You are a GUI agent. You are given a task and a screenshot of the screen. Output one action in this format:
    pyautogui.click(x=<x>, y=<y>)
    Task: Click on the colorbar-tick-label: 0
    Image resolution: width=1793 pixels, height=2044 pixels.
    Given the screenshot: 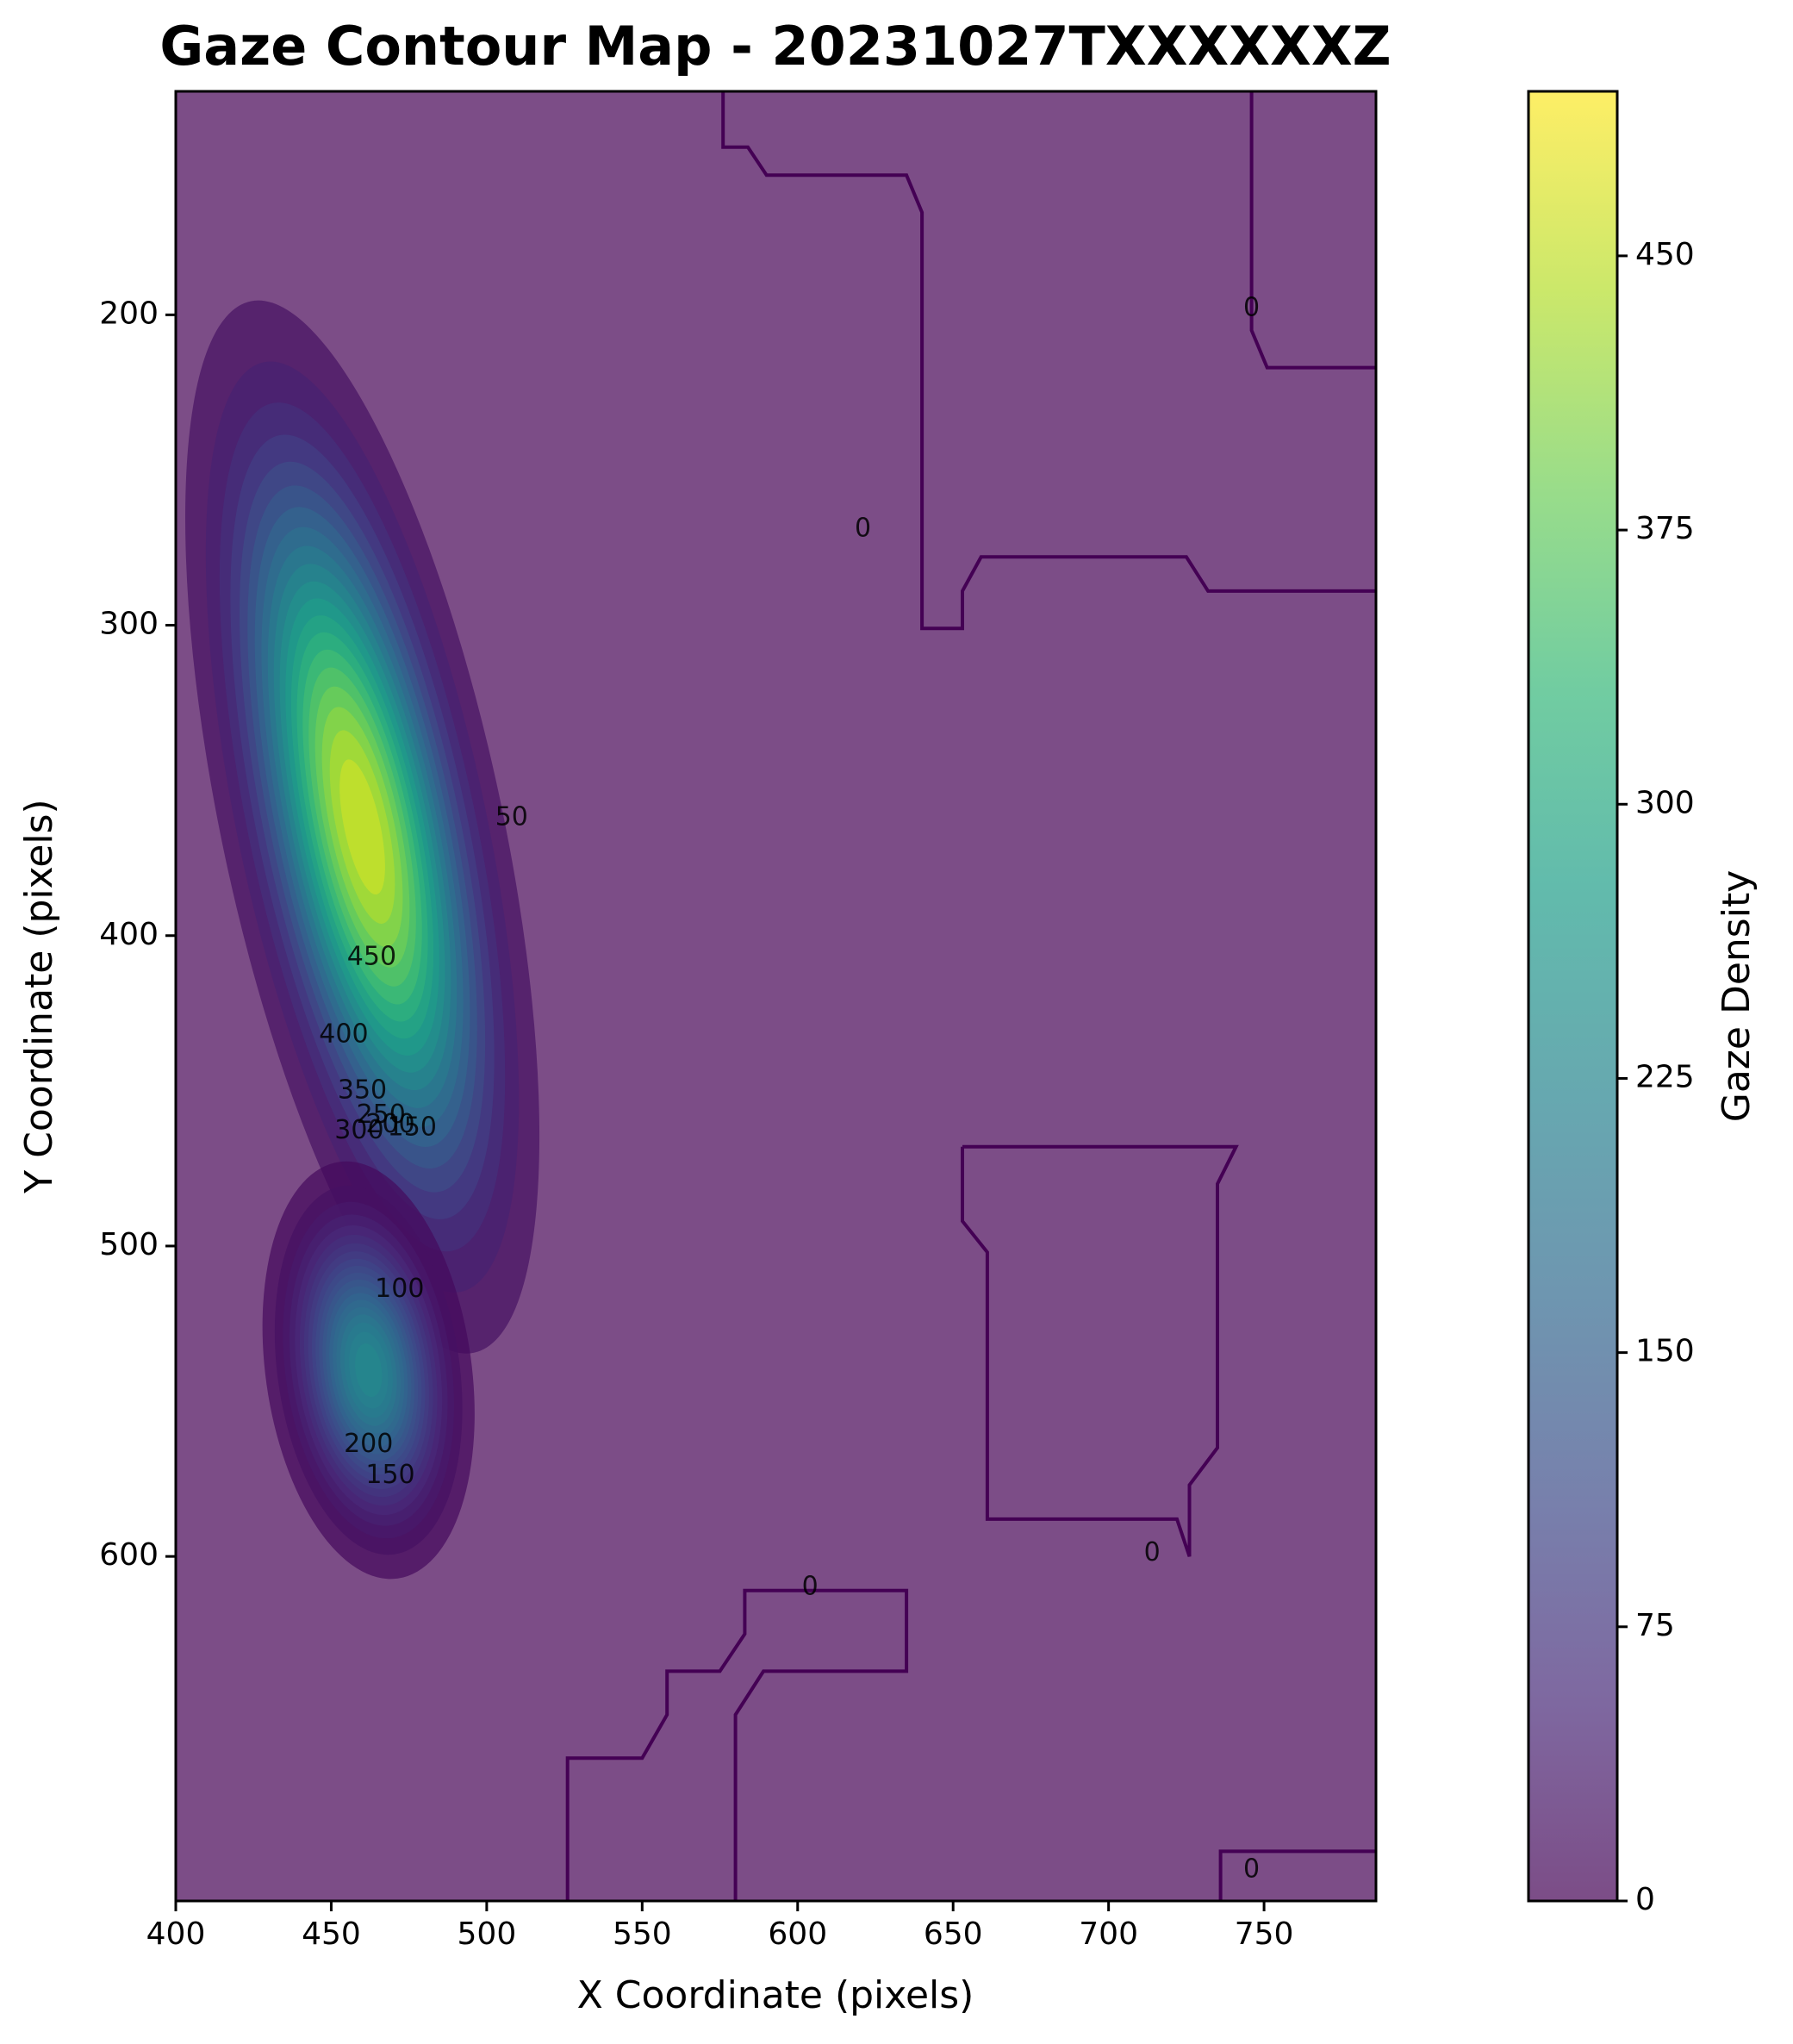 What is the action you would take?
    pyautogui.click(x=1645, y=1899)
    